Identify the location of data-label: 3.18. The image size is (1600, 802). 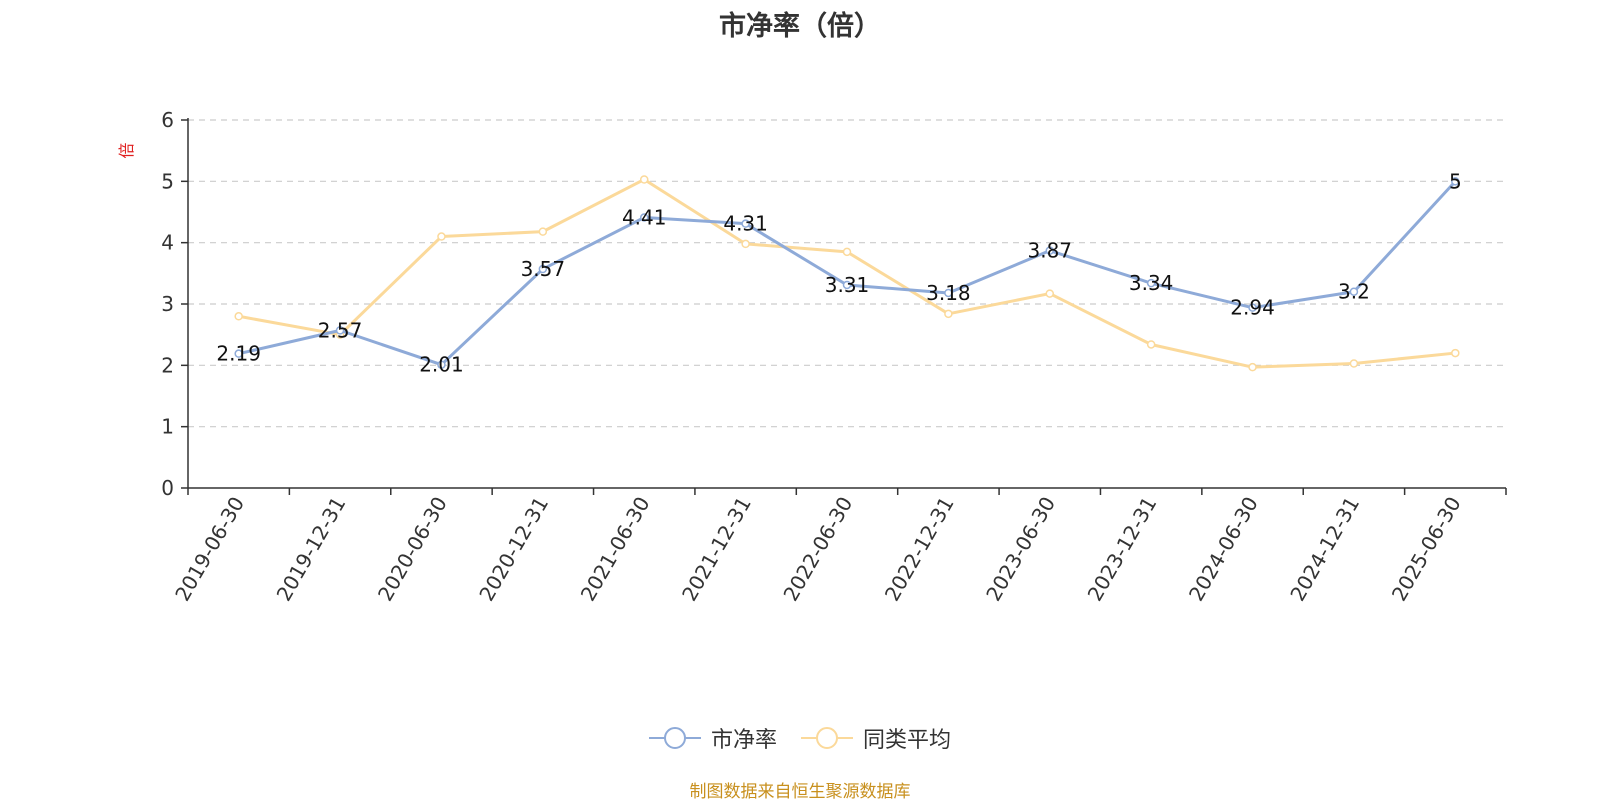
(948, 293).